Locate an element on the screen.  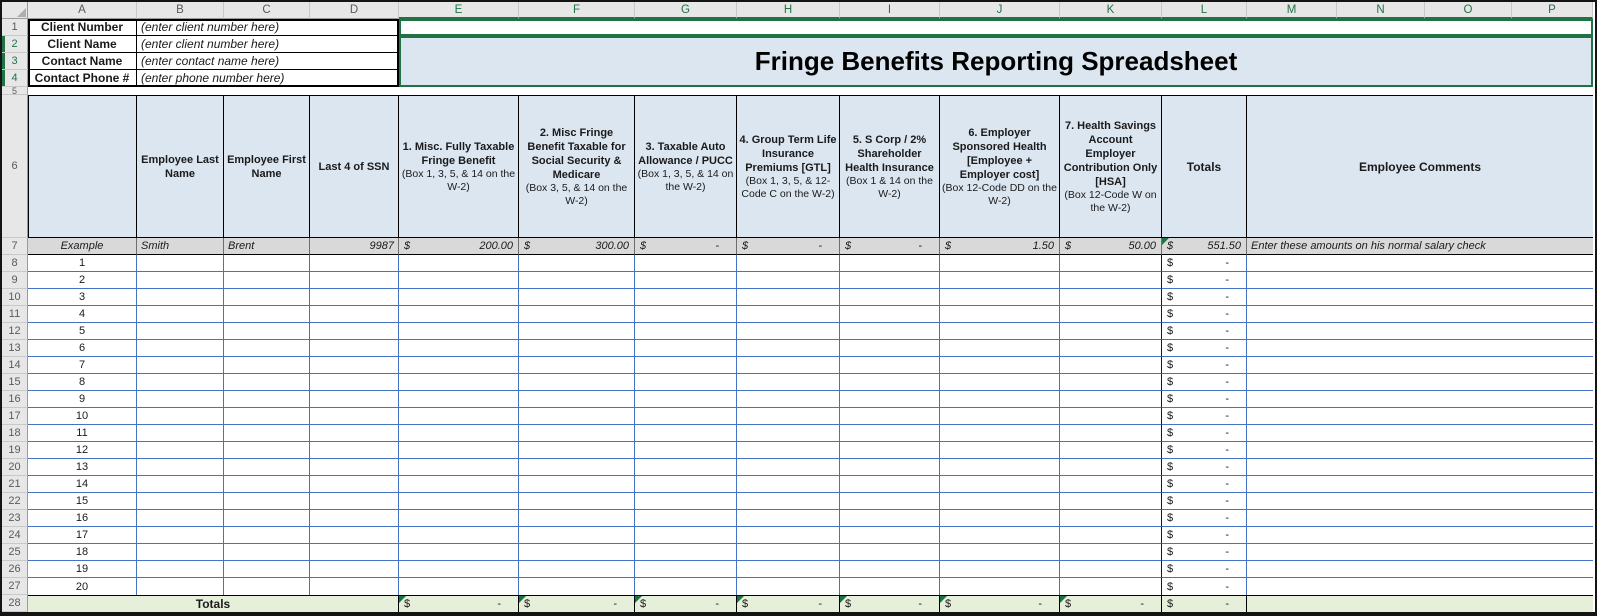
totals-amount-4: $ - is located at coordinates (788, 603).